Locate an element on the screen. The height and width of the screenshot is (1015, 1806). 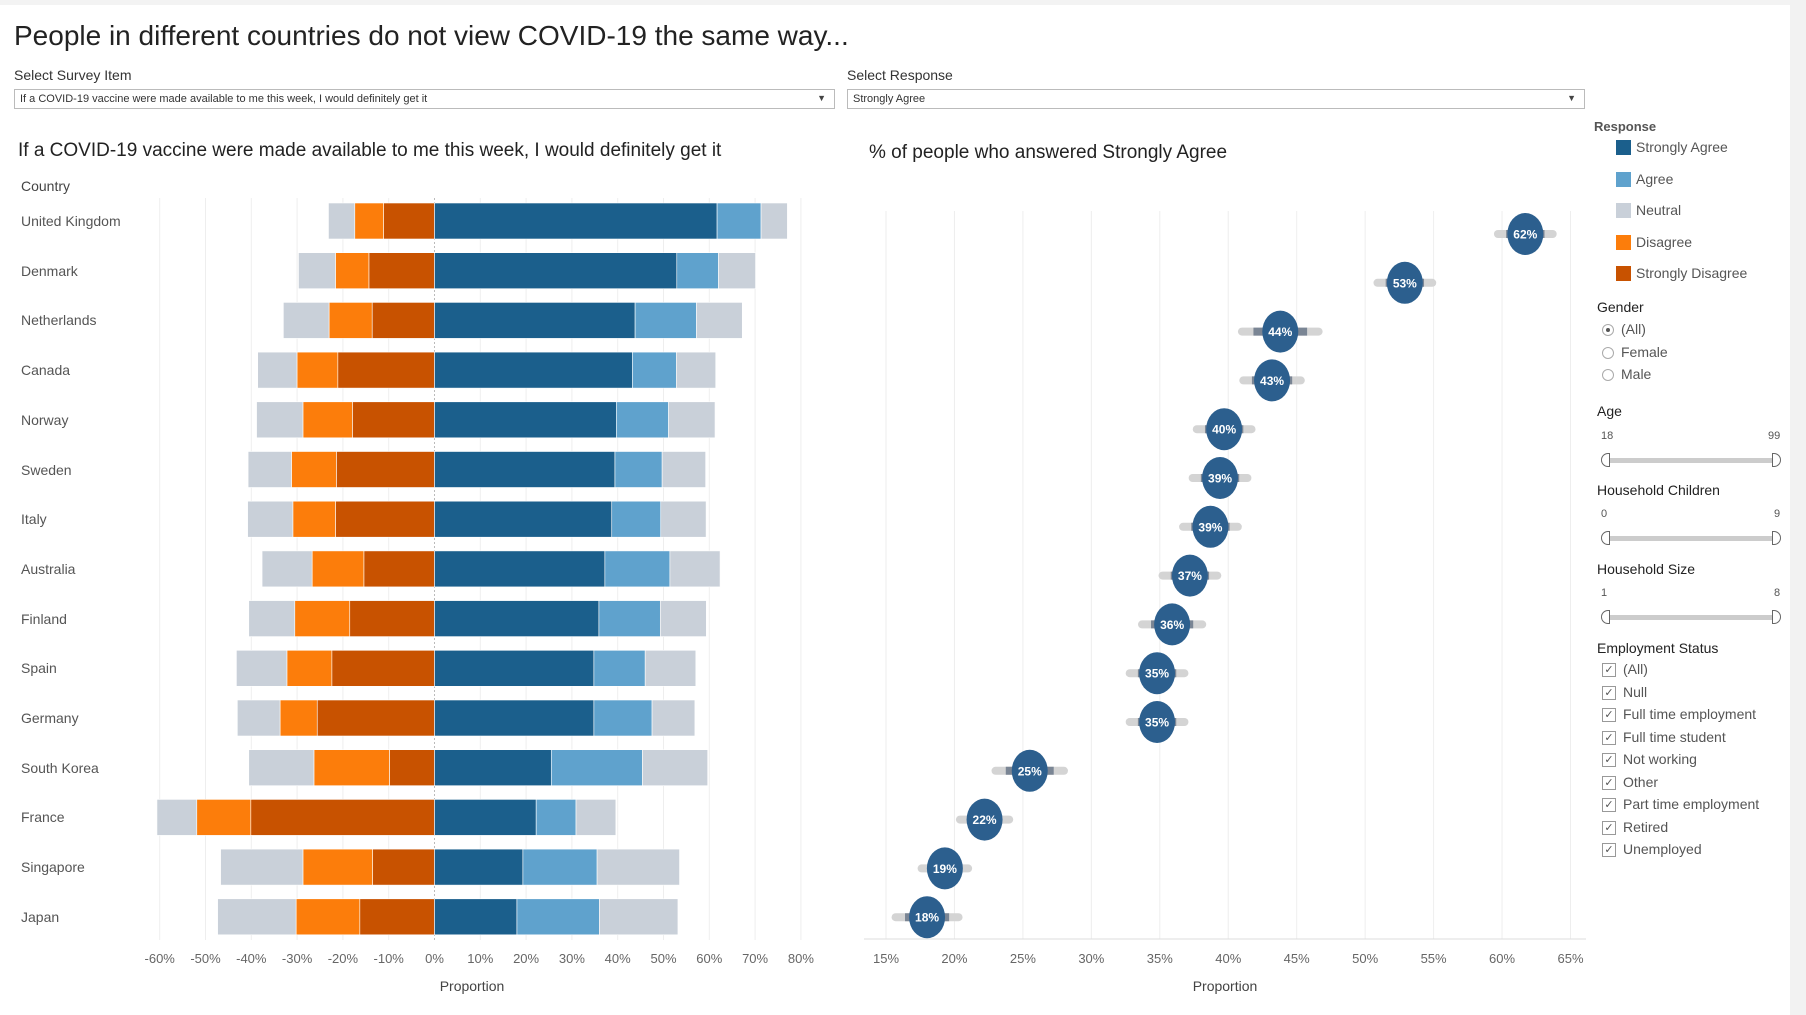
age-slider-min-handle is located at coordinates (1605, 460).